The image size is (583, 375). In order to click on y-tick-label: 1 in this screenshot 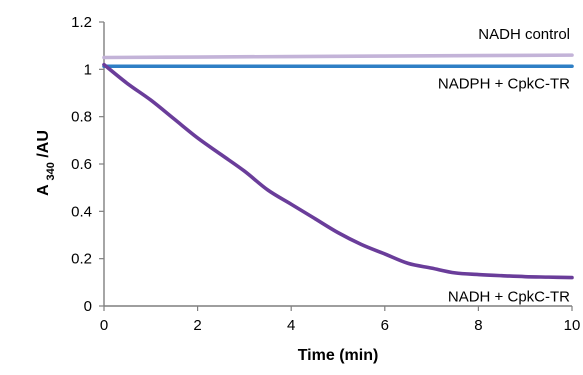, I will do `click(88, 69)`.